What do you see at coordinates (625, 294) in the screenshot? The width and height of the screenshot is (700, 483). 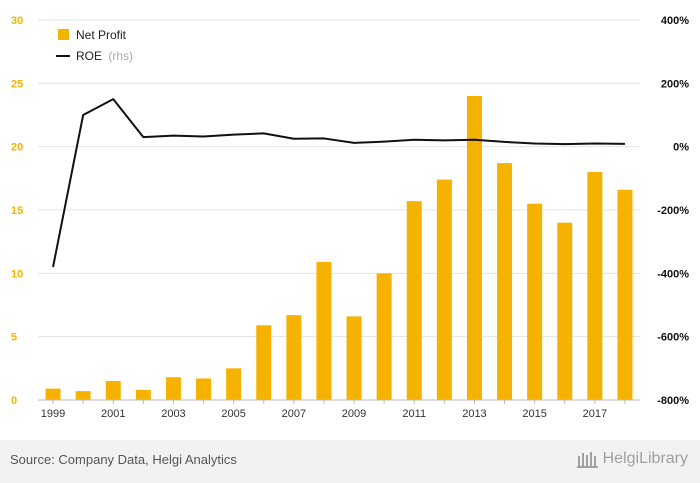 I see `bar-2018` at bounding box center [625, 294].